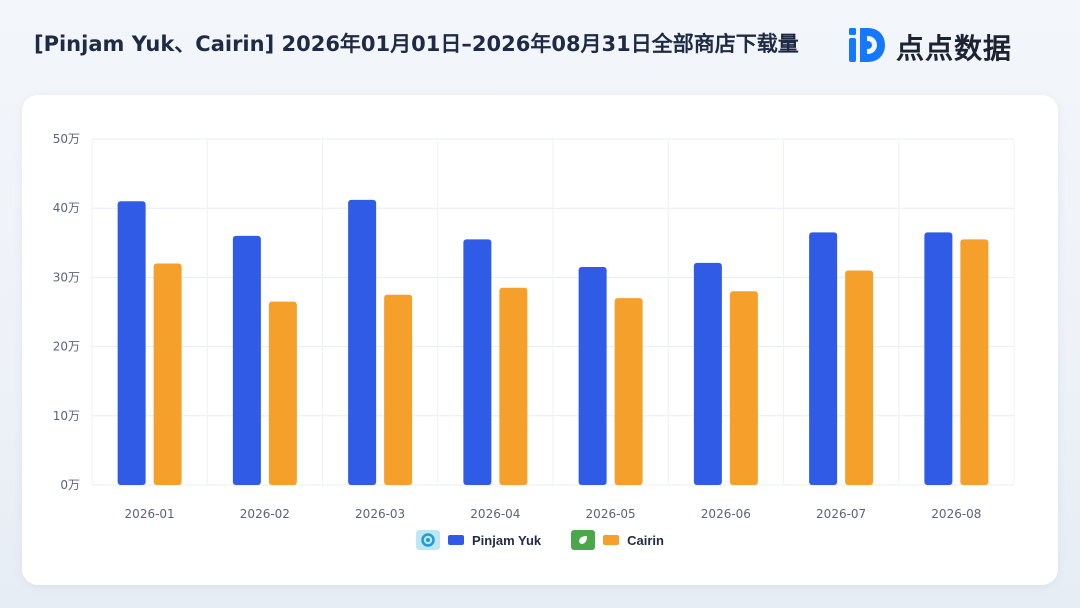 The image size is (1080, 608). Describe the element at coordinates (66, 208) in the screenshot. I see `y-tick-label: 40万` at that location.